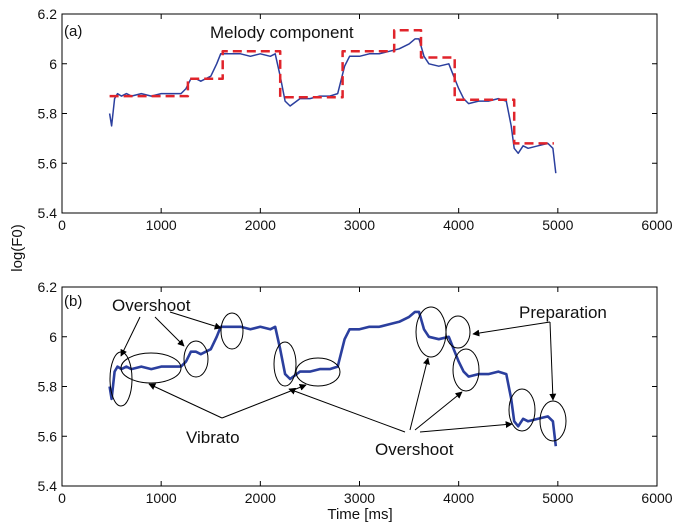  What do you see at coordinates (359, 514) in the screenshot?
I see `x-axis-label: Time [ms]` at bounding box center [359, 514].